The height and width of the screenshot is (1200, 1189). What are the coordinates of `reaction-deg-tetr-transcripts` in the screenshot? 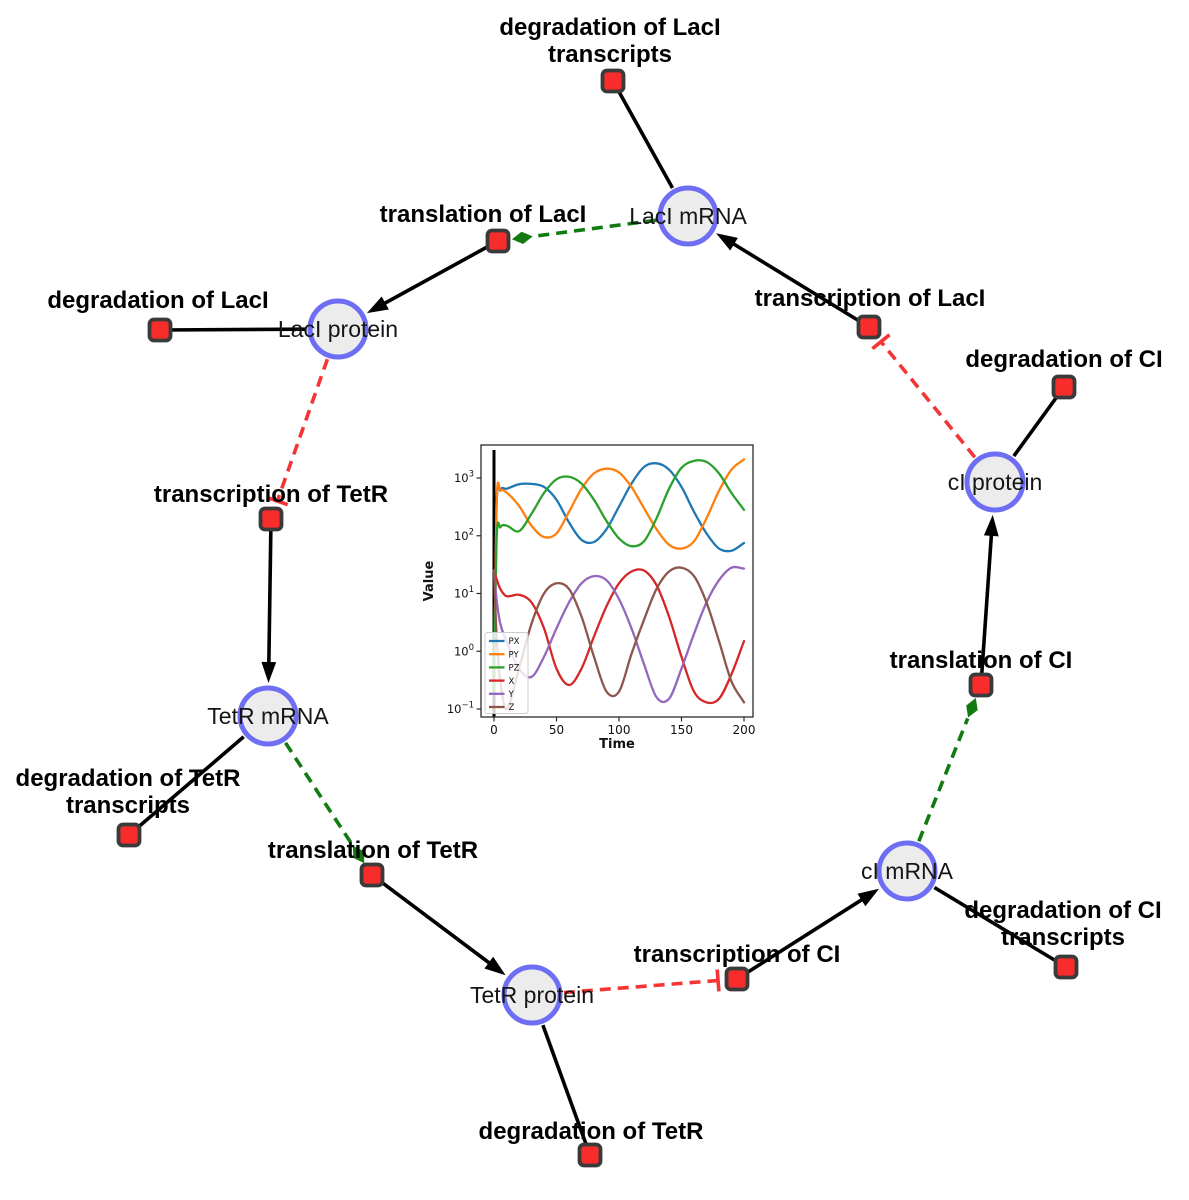 It's located at (129, 835).